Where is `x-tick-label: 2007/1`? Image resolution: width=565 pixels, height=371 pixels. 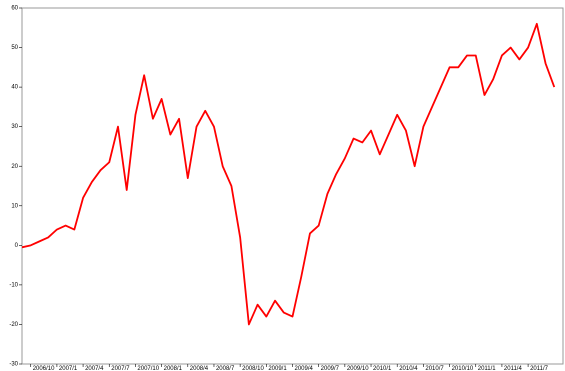 x-tick-label: 2007/1 is located at coordinates (68, 368).